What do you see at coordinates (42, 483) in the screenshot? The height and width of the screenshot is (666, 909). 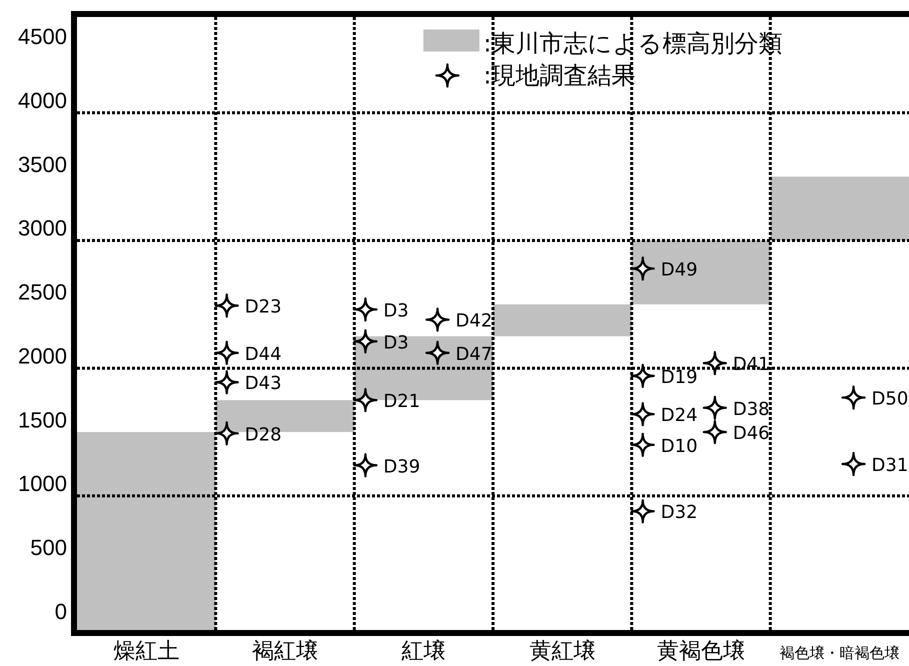 I see `y-tick-label: 1000` at bounding box center [42, 483].